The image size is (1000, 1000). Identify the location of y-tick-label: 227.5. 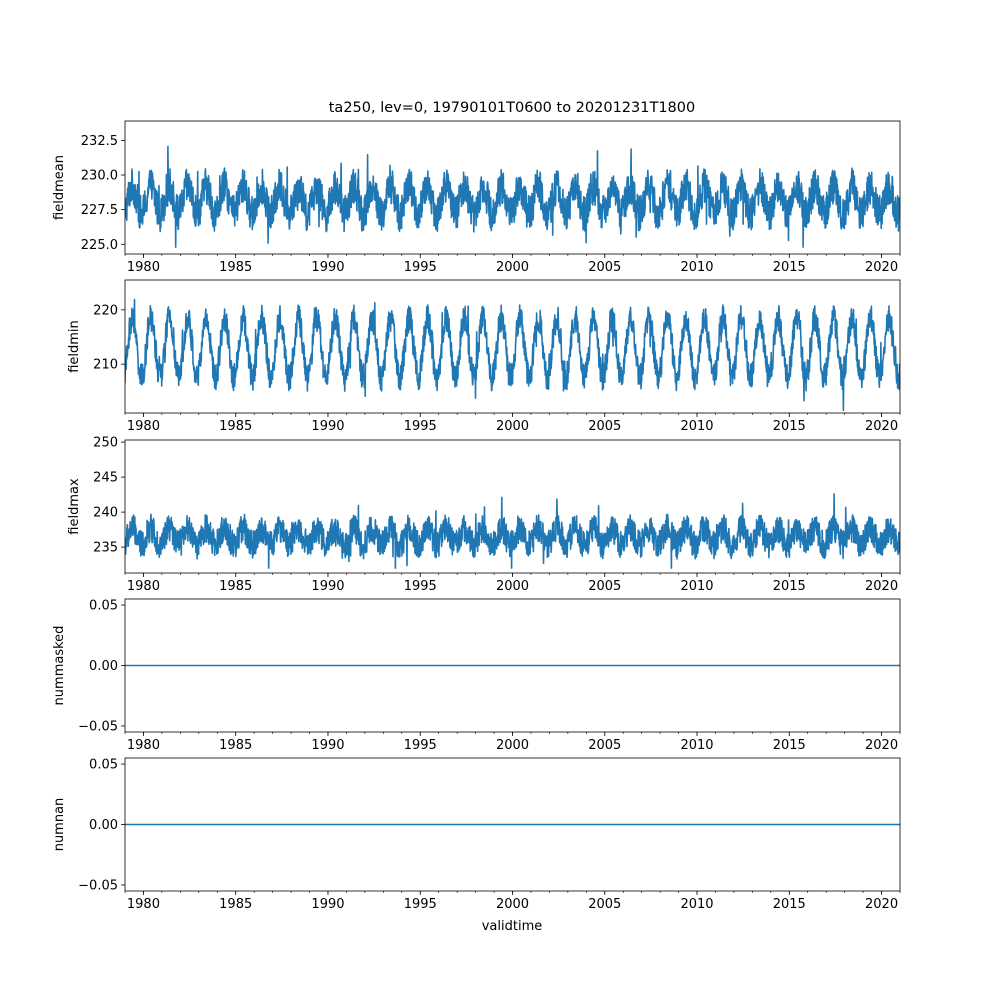
(99, 210).